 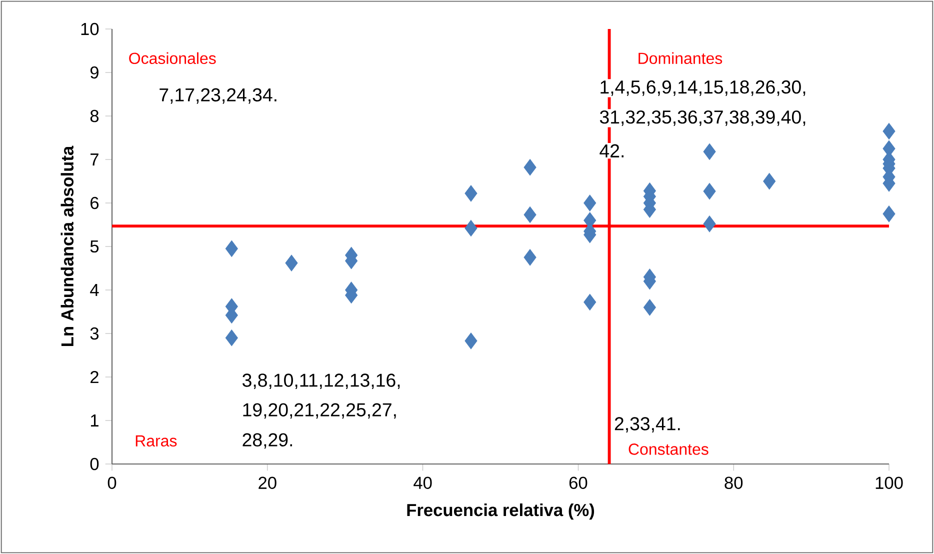 What do you see at coordinates (500, 511) in the screenshot?
I see `x-axis-title: Frecuencia relativa (%)` at bounding box center [500, 511].